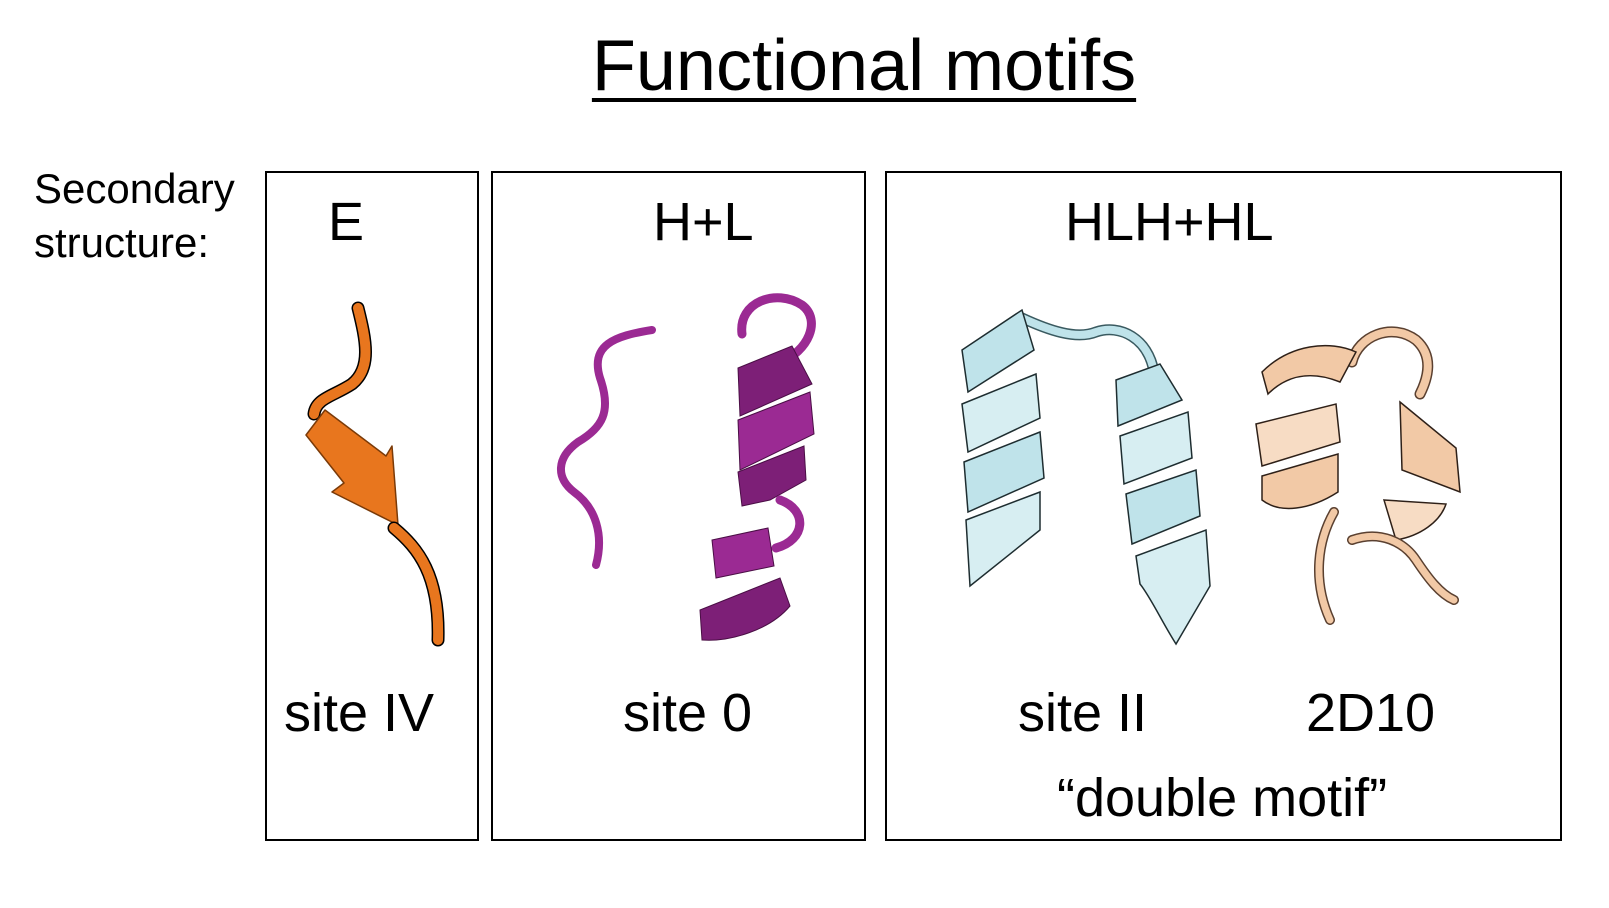  Describe the element at coordinates (1358, 475) in the screenshot. I see `hl-cartoon` at that location.